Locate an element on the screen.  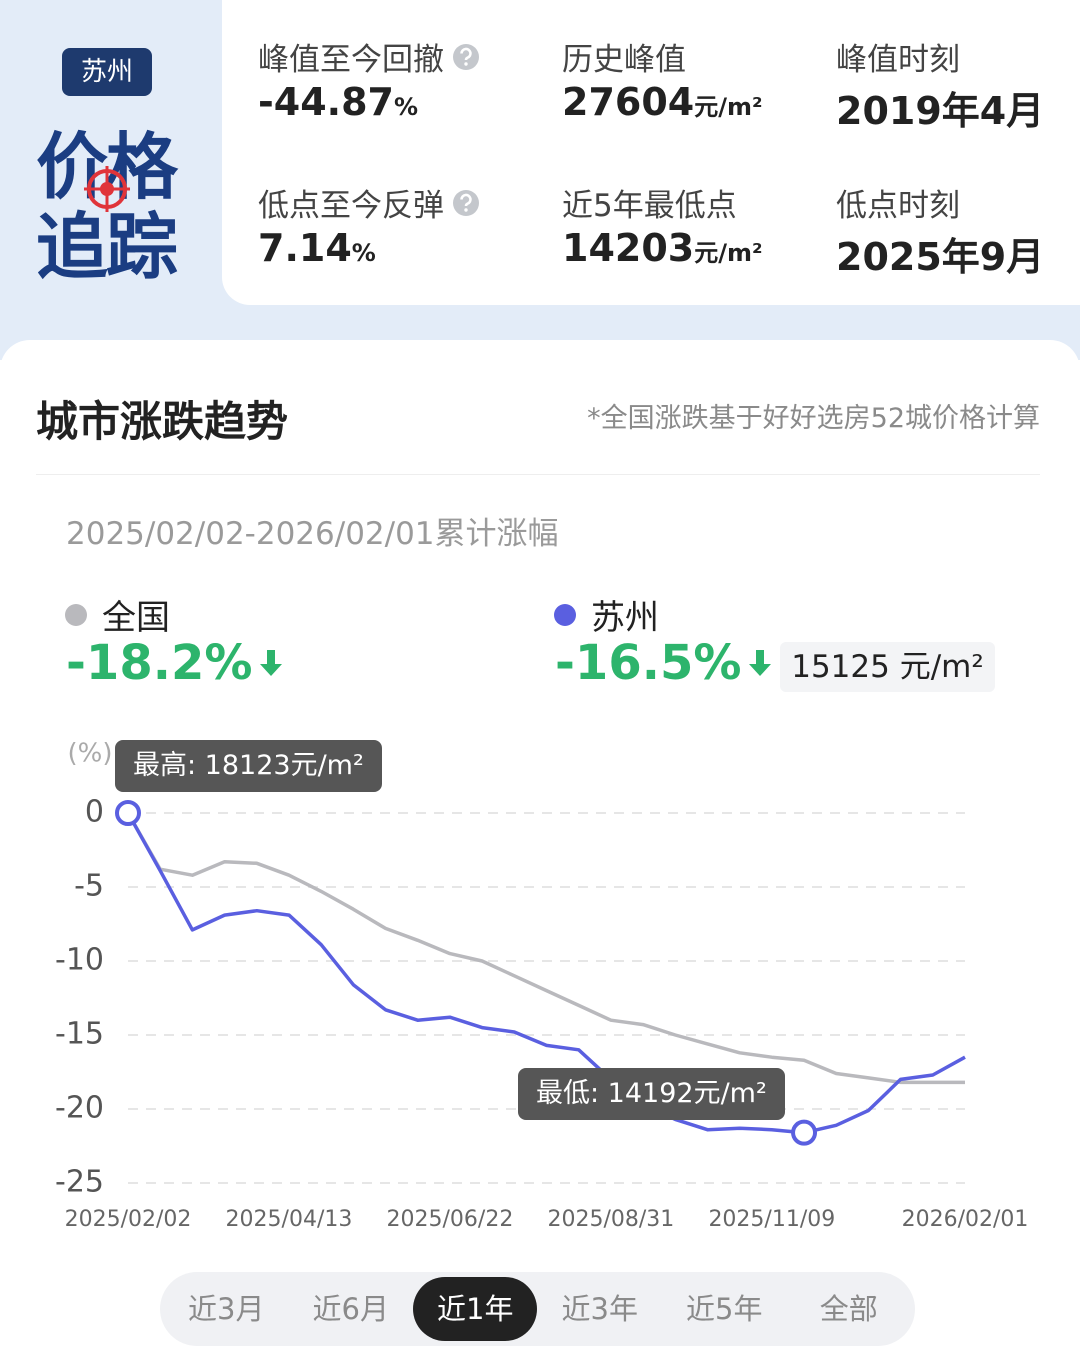
stat-number: 7.14 is located at coordinates (305, 248).